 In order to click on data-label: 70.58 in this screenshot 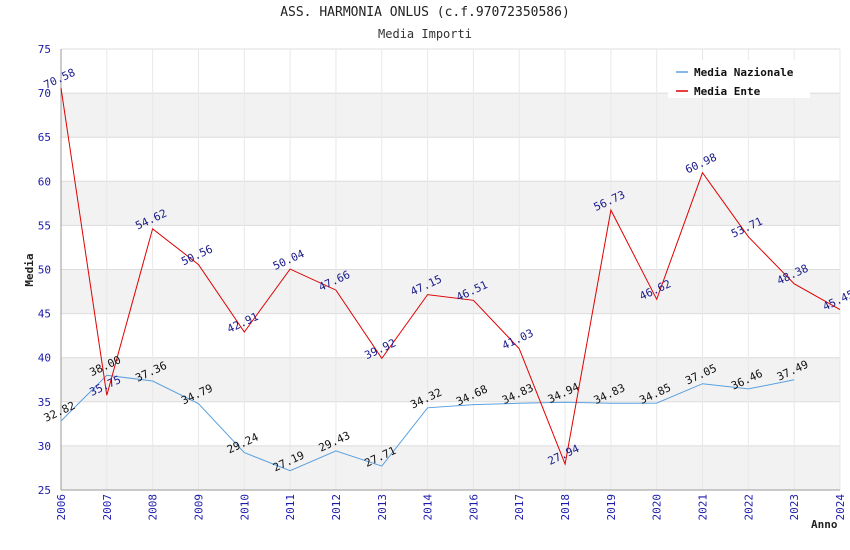, I will do `click(60, 79)`.